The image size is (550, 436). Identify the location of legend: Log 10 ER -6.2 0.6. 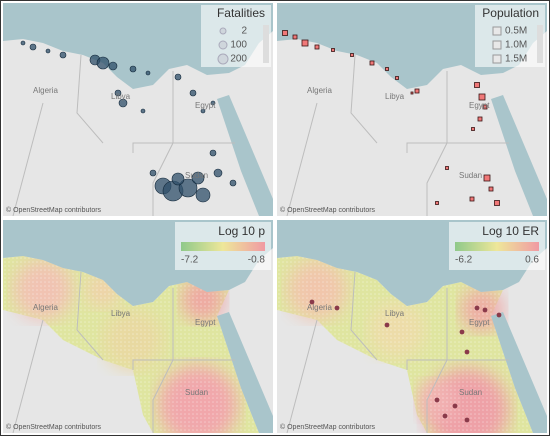
(497, 246).